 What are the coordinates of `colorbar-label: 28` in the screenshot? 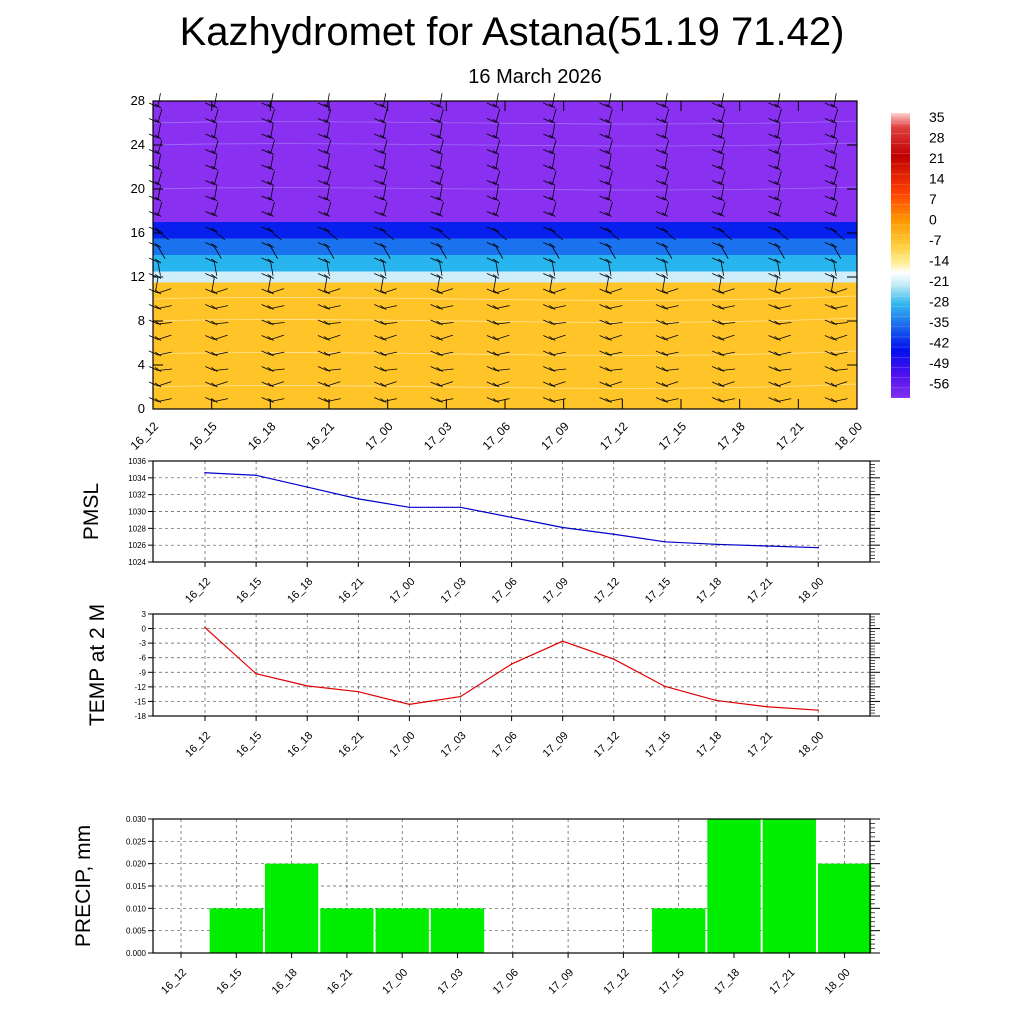 It's located at (937, 138).